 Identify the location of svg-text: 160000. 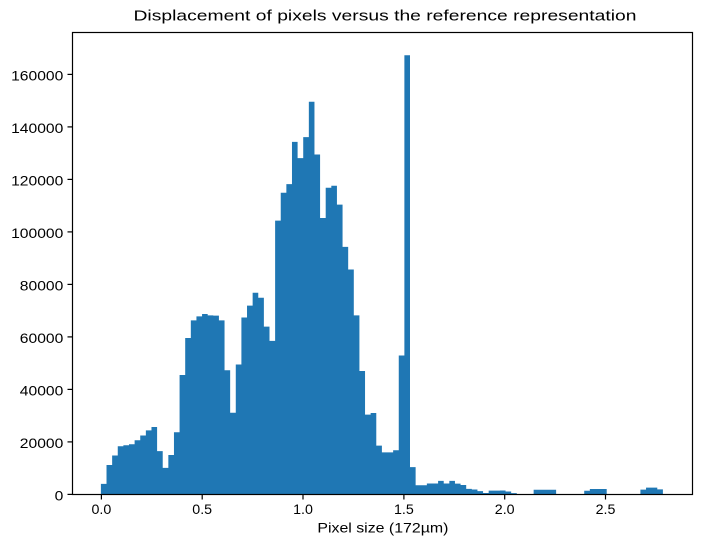
(37, 76).